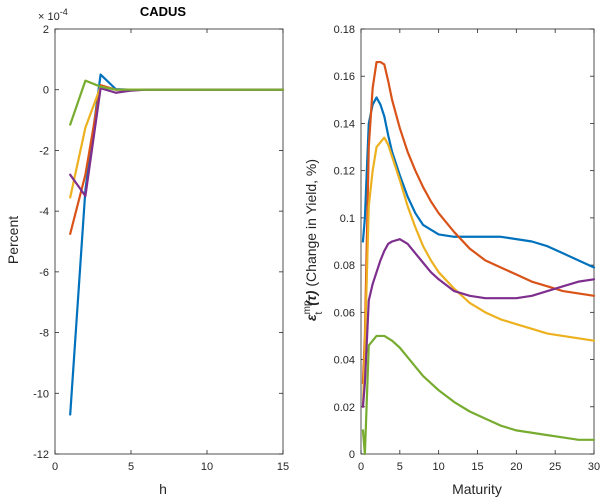 Image resolution: width=600 pixels, height=504 pixels. What do you see at coordinates (44, 273) in the screenshot?
I see `left-y-tick-label: -6` at bounding box center [44, 273].